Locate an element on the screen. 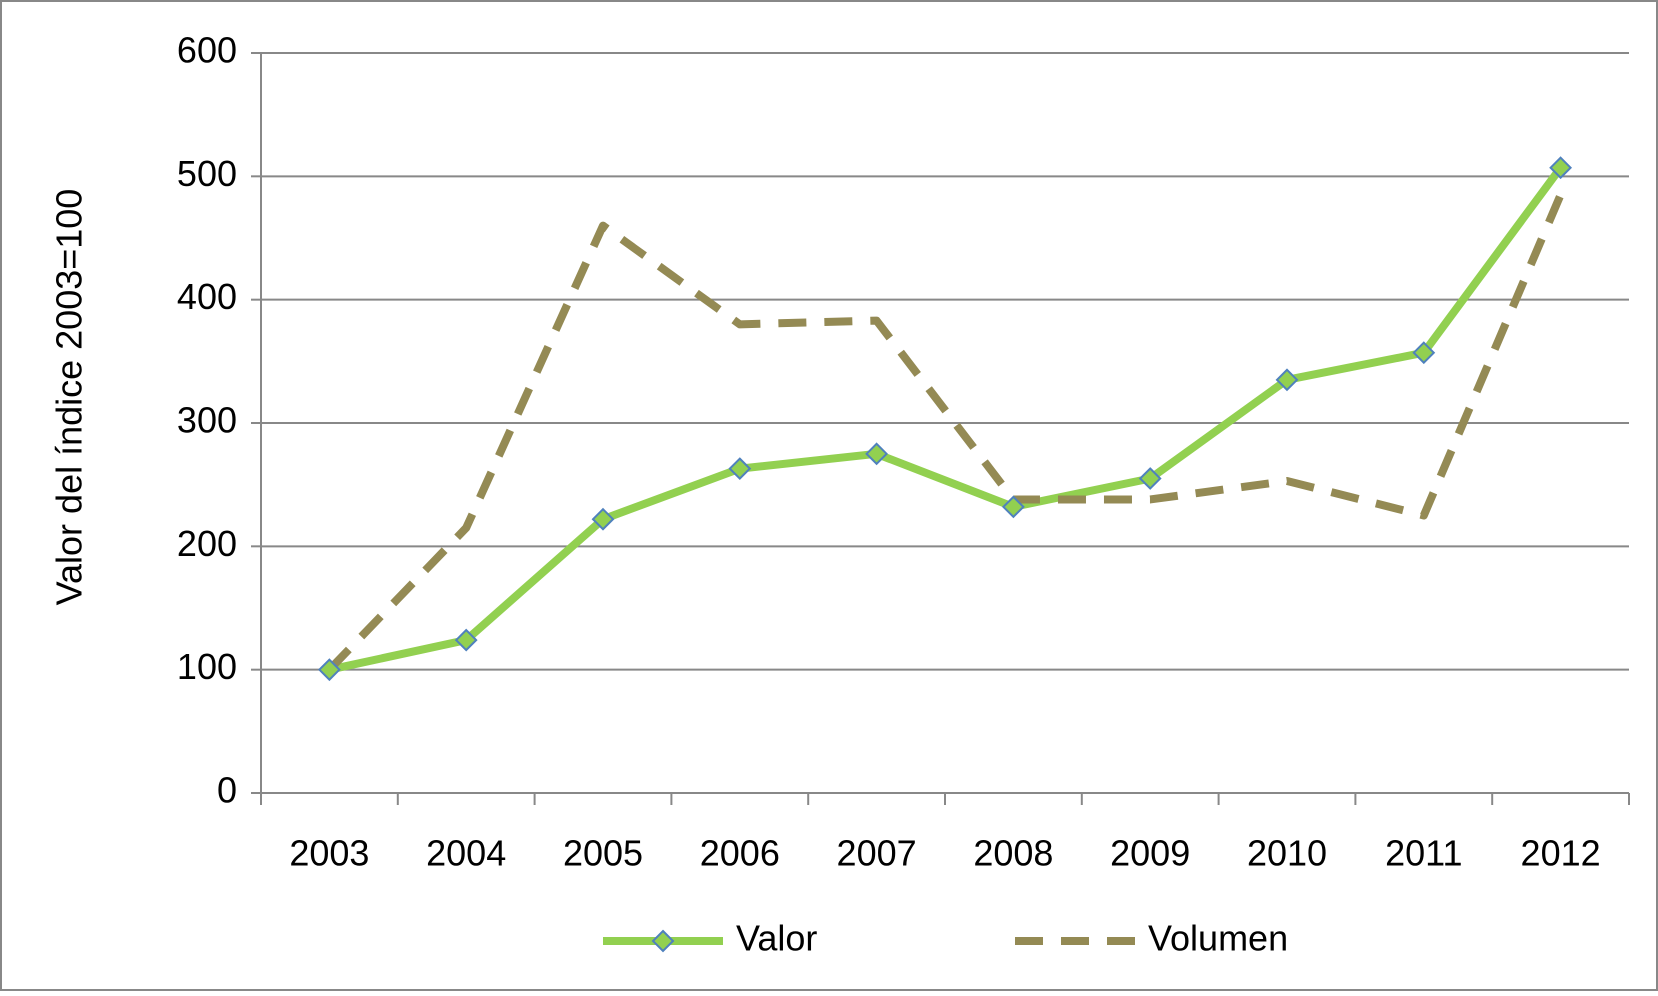 The image size is (1658, 996). y-tick-label: 500 is located at coordinates (207, 173).